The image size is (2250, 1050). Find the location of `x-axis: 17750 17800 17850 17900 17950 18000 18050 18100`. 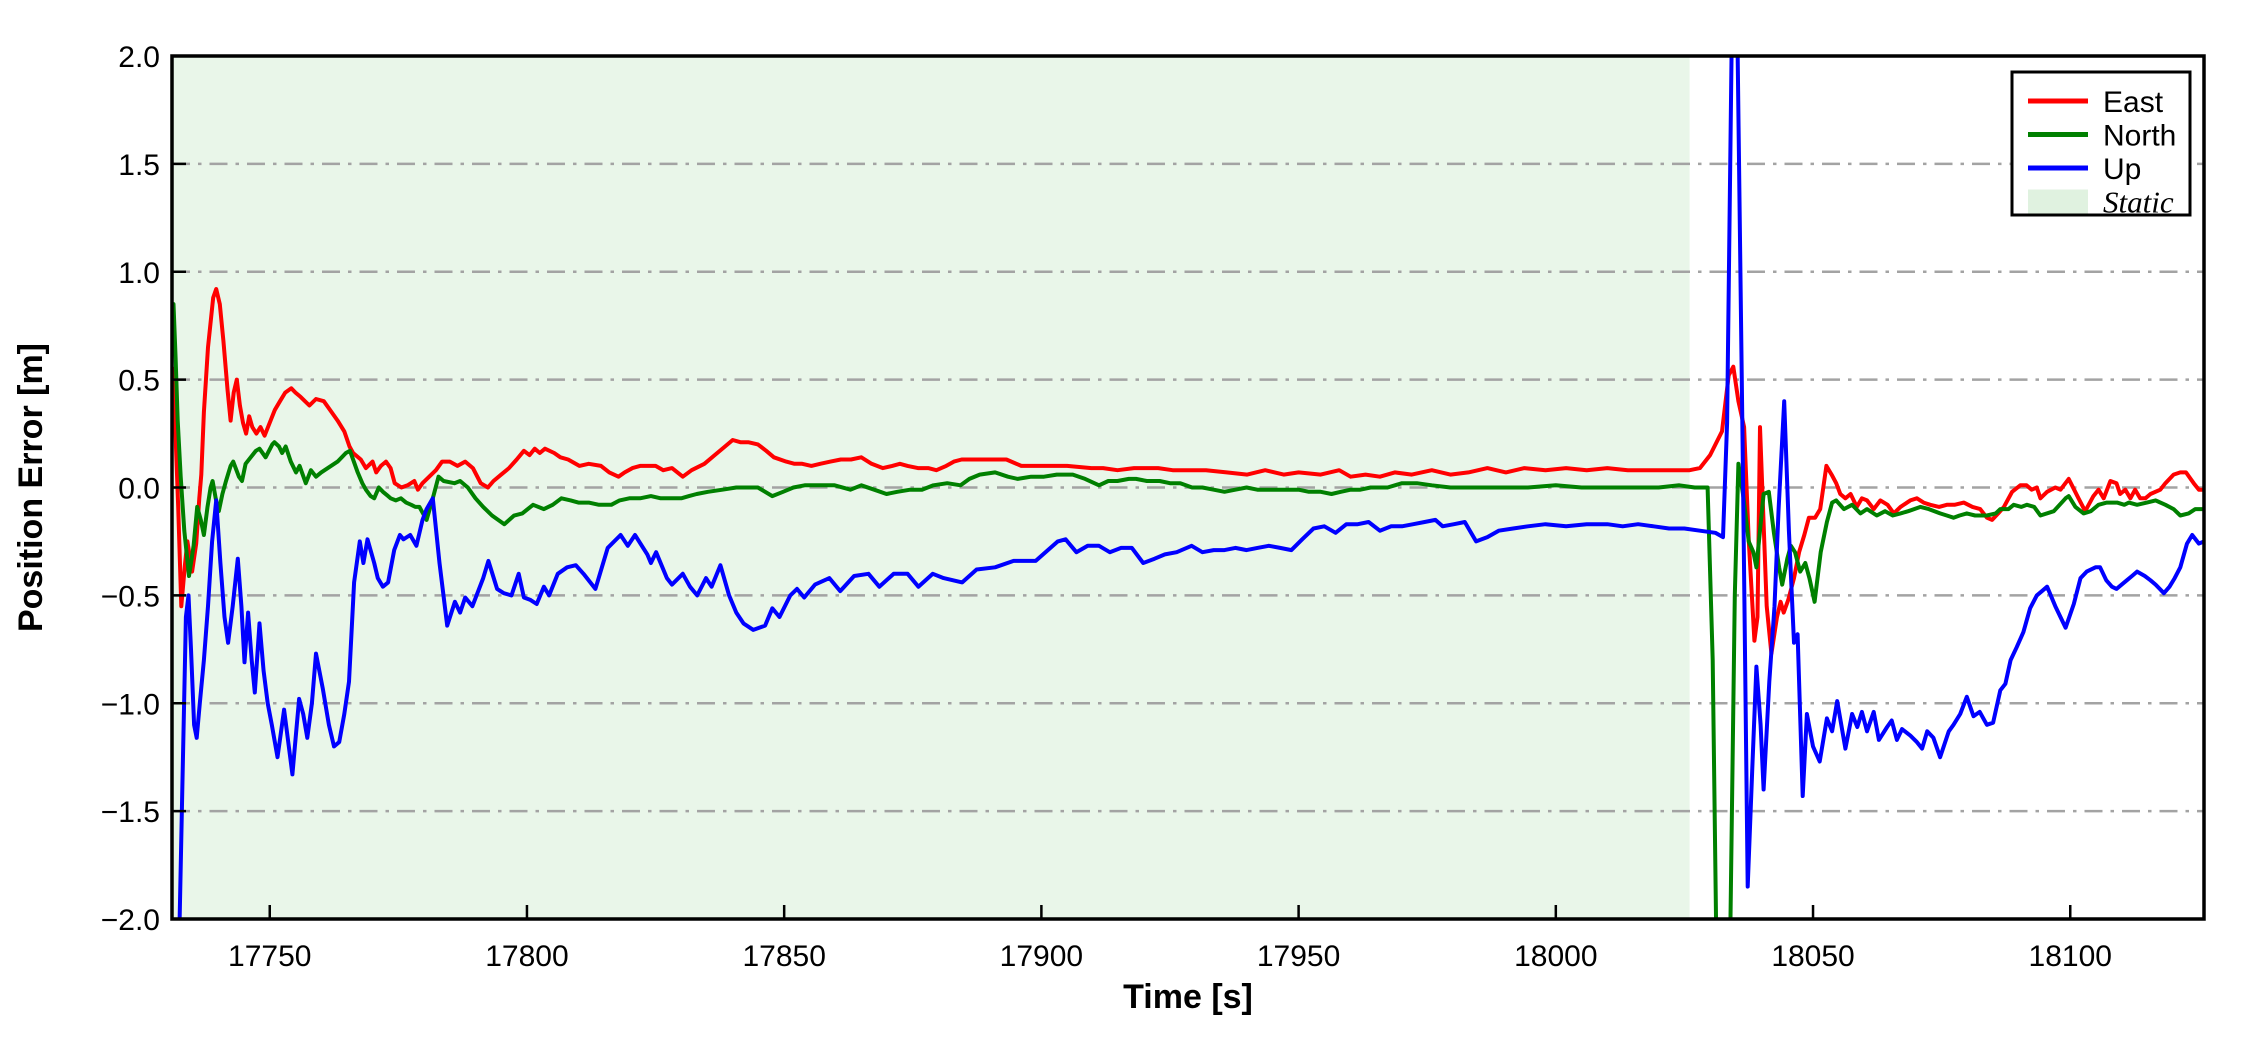

x-axis: 17750 17800 17850 17900 17950 18000 18050 18100 is located at coordinates (1170, 939).